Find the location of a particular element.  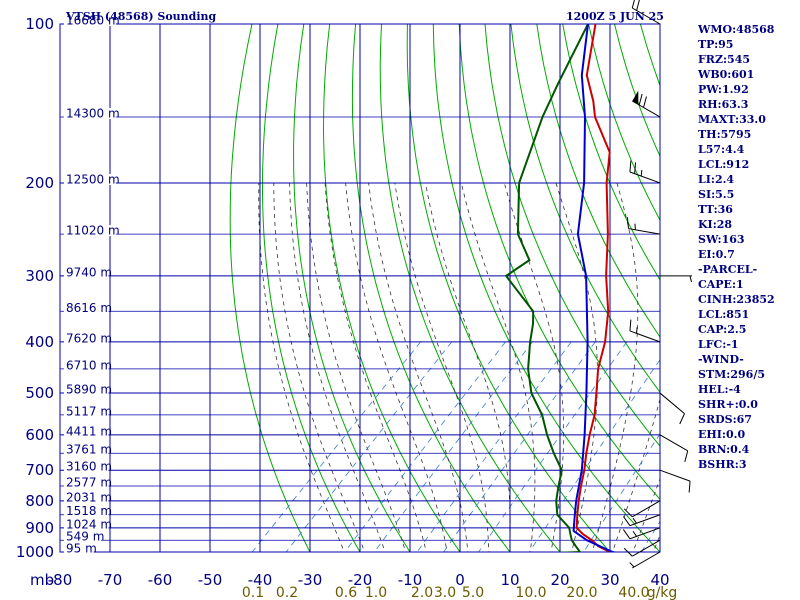

height-label: 1518 m is located at coordinates (89, 511).